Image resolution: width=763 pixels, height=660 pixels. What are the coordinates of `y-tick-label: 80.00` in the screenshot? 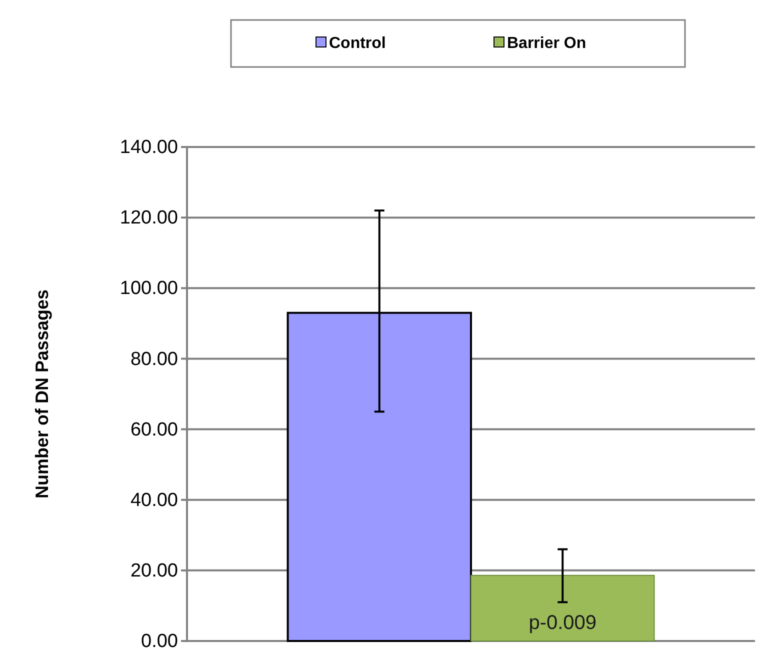 It's located at (154, 359).